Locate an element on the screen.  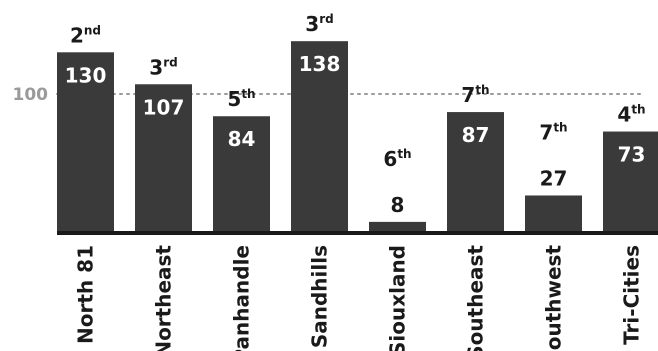
category-label: Southwest is located at coordinates (554, 298).